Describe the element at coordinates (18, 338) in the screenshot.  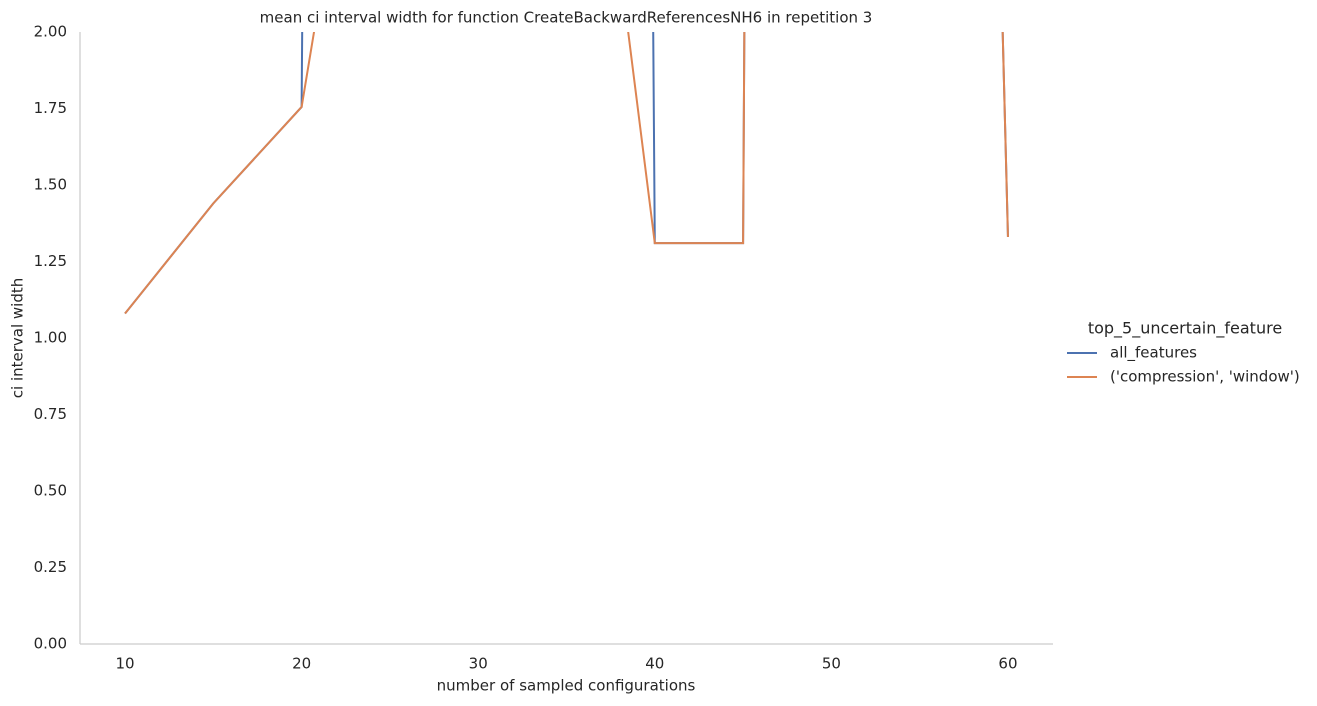
I see `y-axis-label: ci interval width` at that location.